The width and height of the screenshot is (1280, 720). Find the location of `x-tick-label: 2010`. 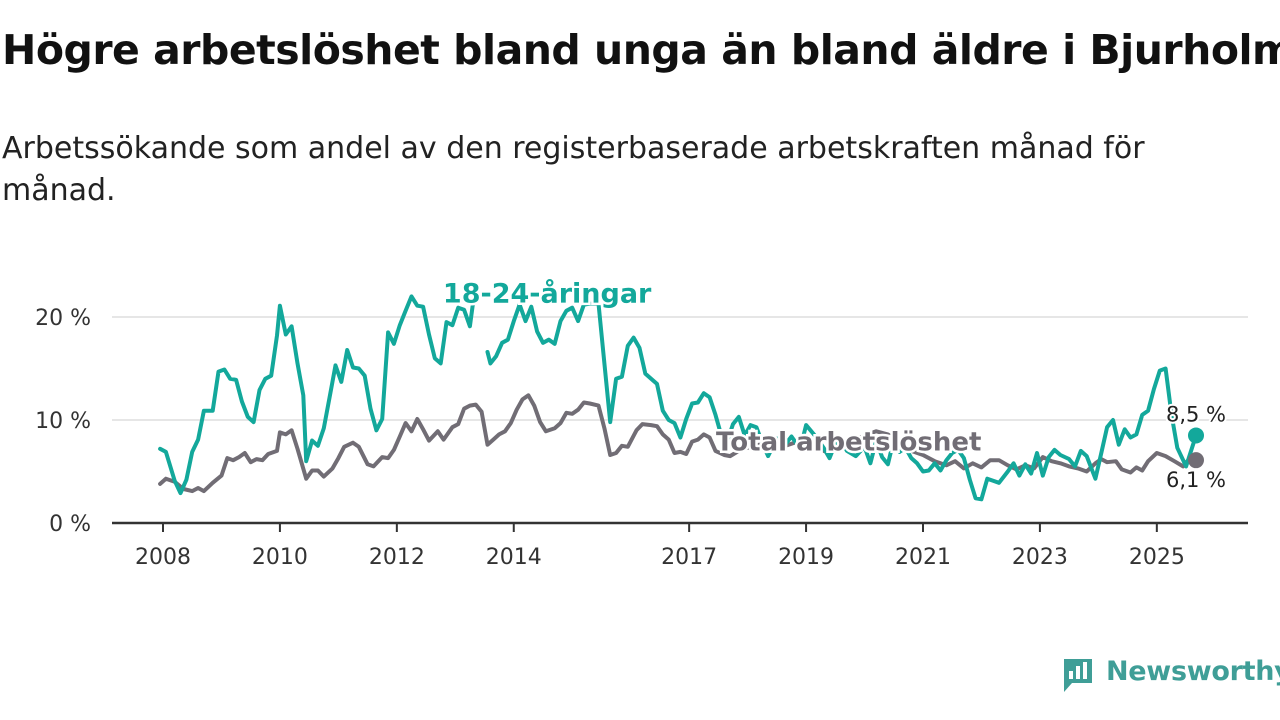

x-tick-label: 2010 is located at coordinates (280, 557).